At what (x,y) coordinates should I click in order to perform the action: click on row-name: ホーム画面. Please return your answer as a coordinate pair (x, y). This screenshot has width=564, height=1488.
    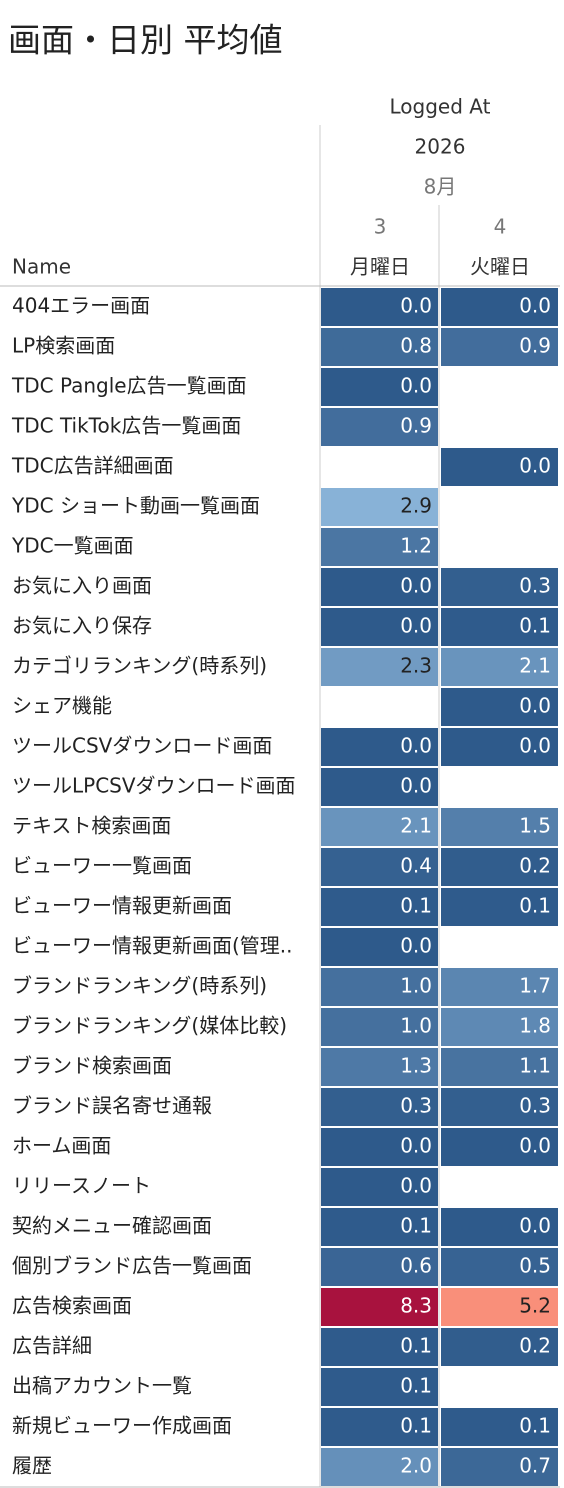
    Looking at the image, I should click on (61, 1146).